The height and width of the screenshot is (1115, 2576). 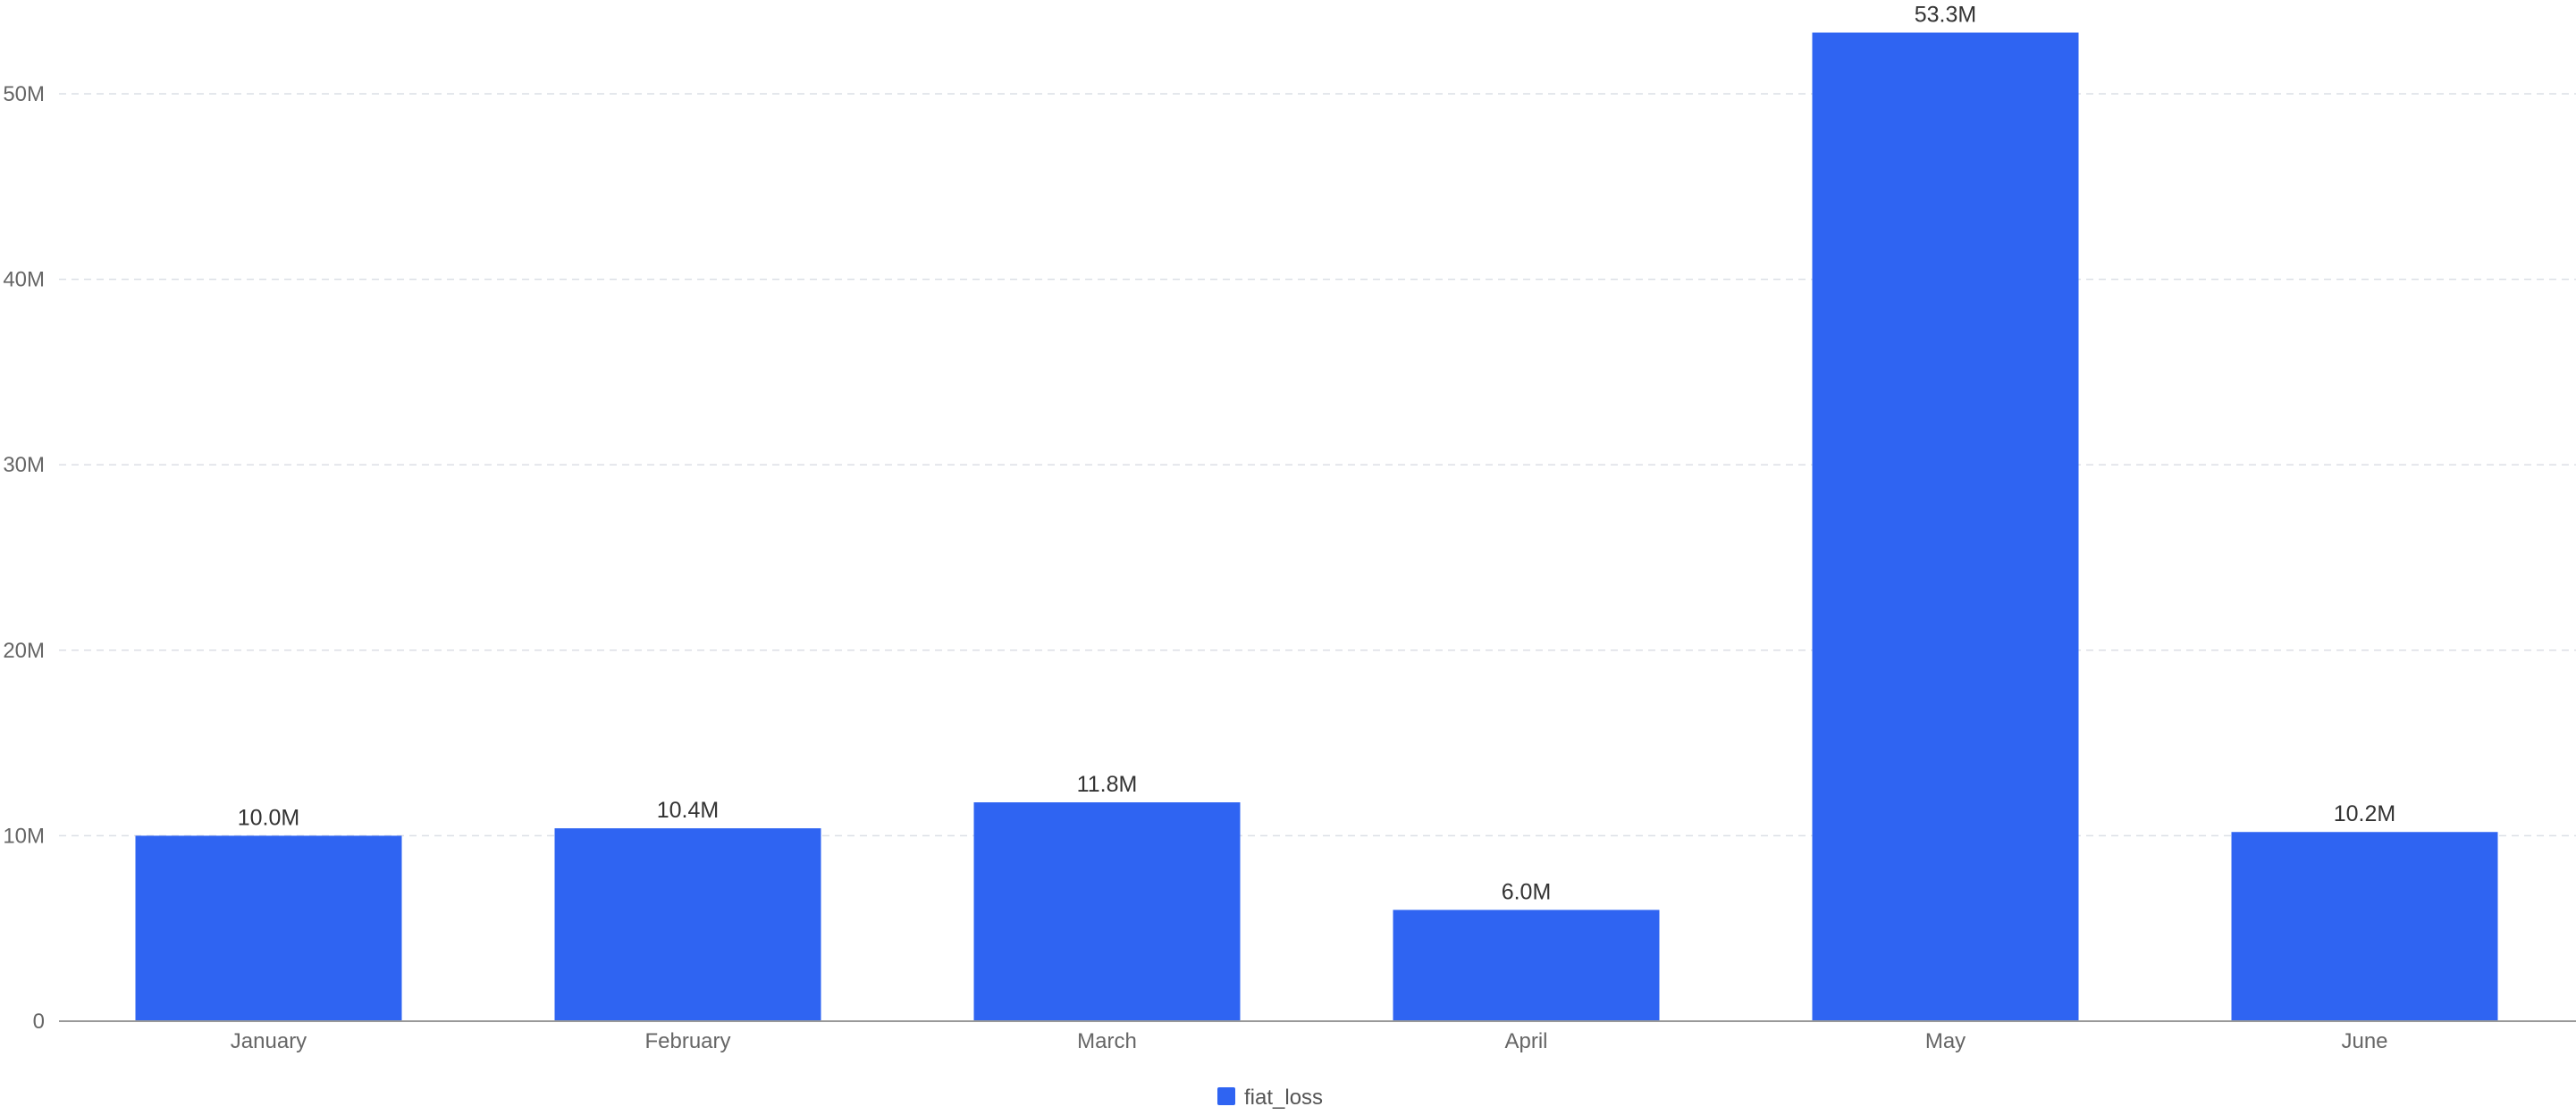 What do you see at coordinates (688, 810) in the screenshot?
I see `bar-value-label: 10.4M` at bounding box center [688, 810].